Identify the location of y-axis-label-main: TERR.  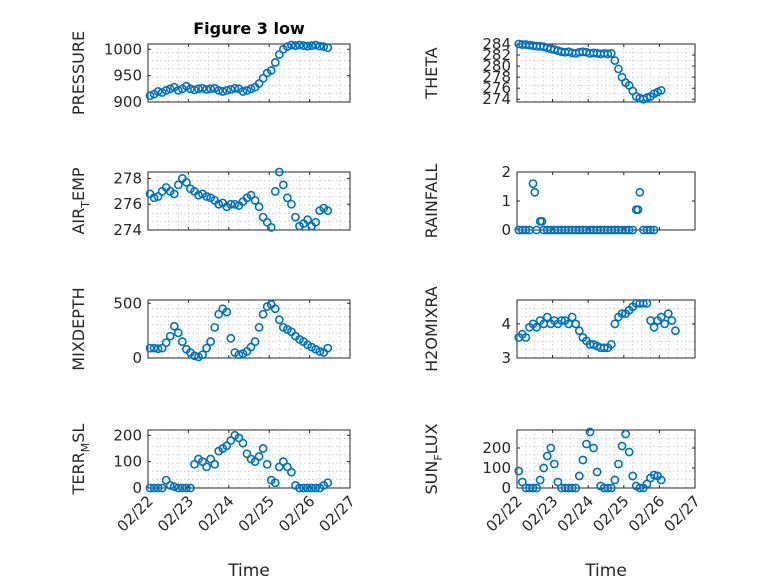
(78, 473).